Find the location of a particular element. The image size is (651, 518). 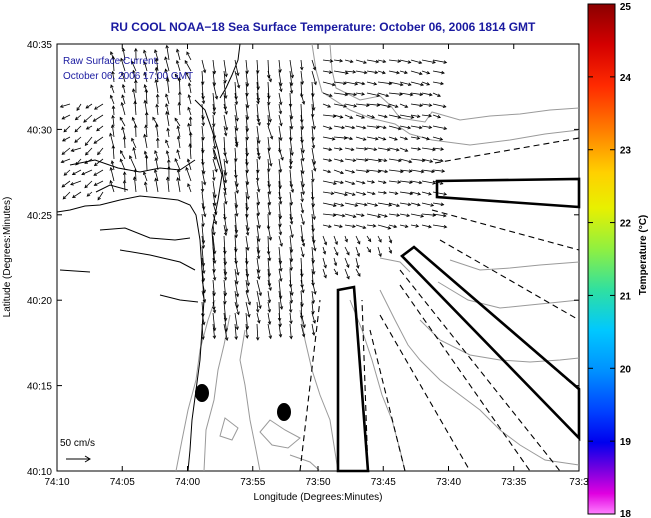

current-legend-line1: Raw Surface Current: is located at coordinates (111, 61).